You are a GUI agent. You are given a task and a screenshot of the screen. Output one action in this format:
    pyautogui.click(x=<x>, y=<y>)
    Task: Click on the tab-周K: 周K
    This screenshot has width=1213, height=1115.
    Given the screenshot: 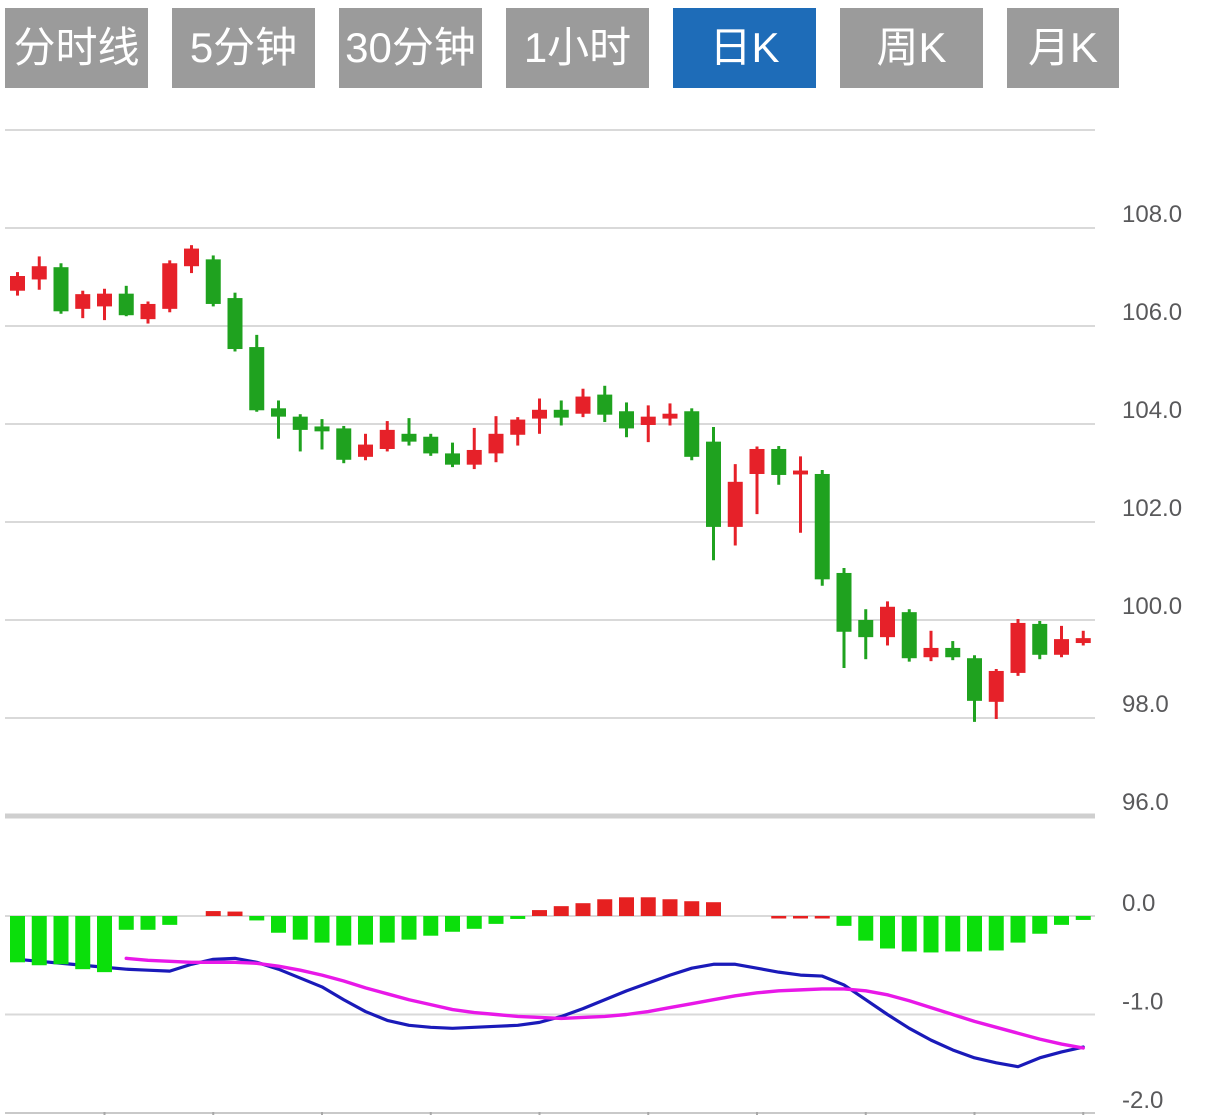 What is the action you would take?
    pyautogui.click(x=911, y=48)
    